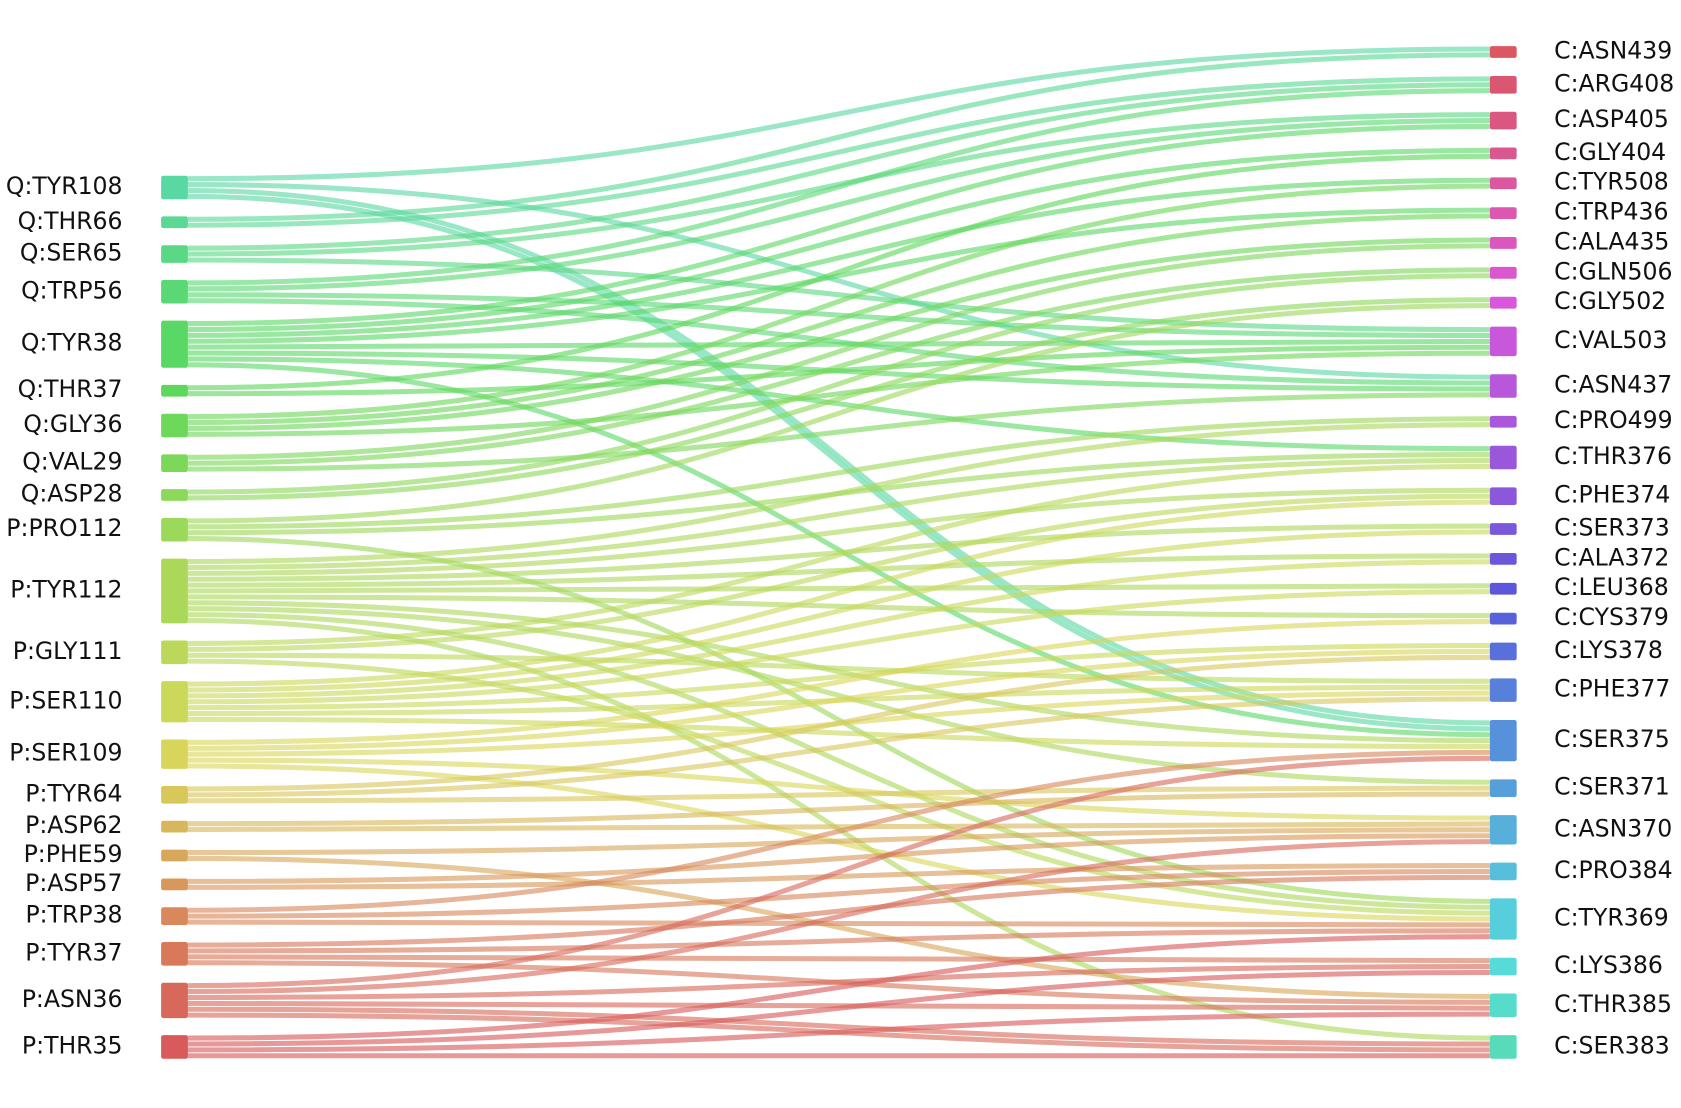  I want to click on node-label: Q:VAL29, so click(72, 462).